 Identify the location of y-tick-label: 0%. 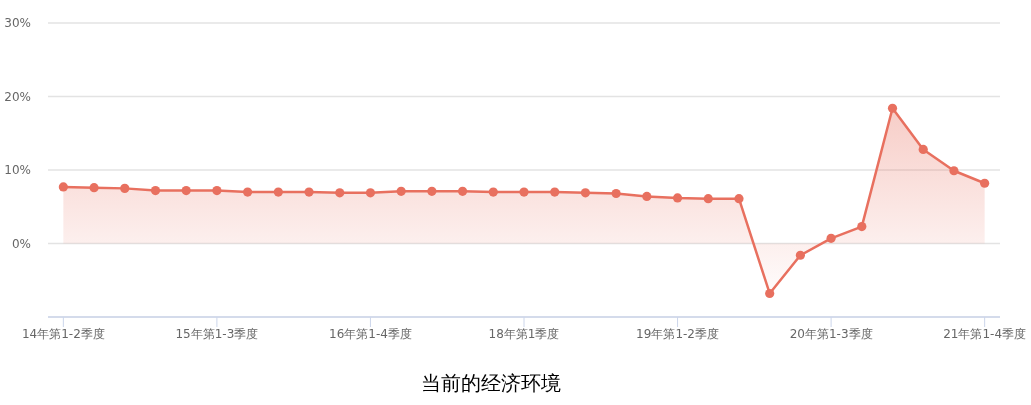
(21, 243).